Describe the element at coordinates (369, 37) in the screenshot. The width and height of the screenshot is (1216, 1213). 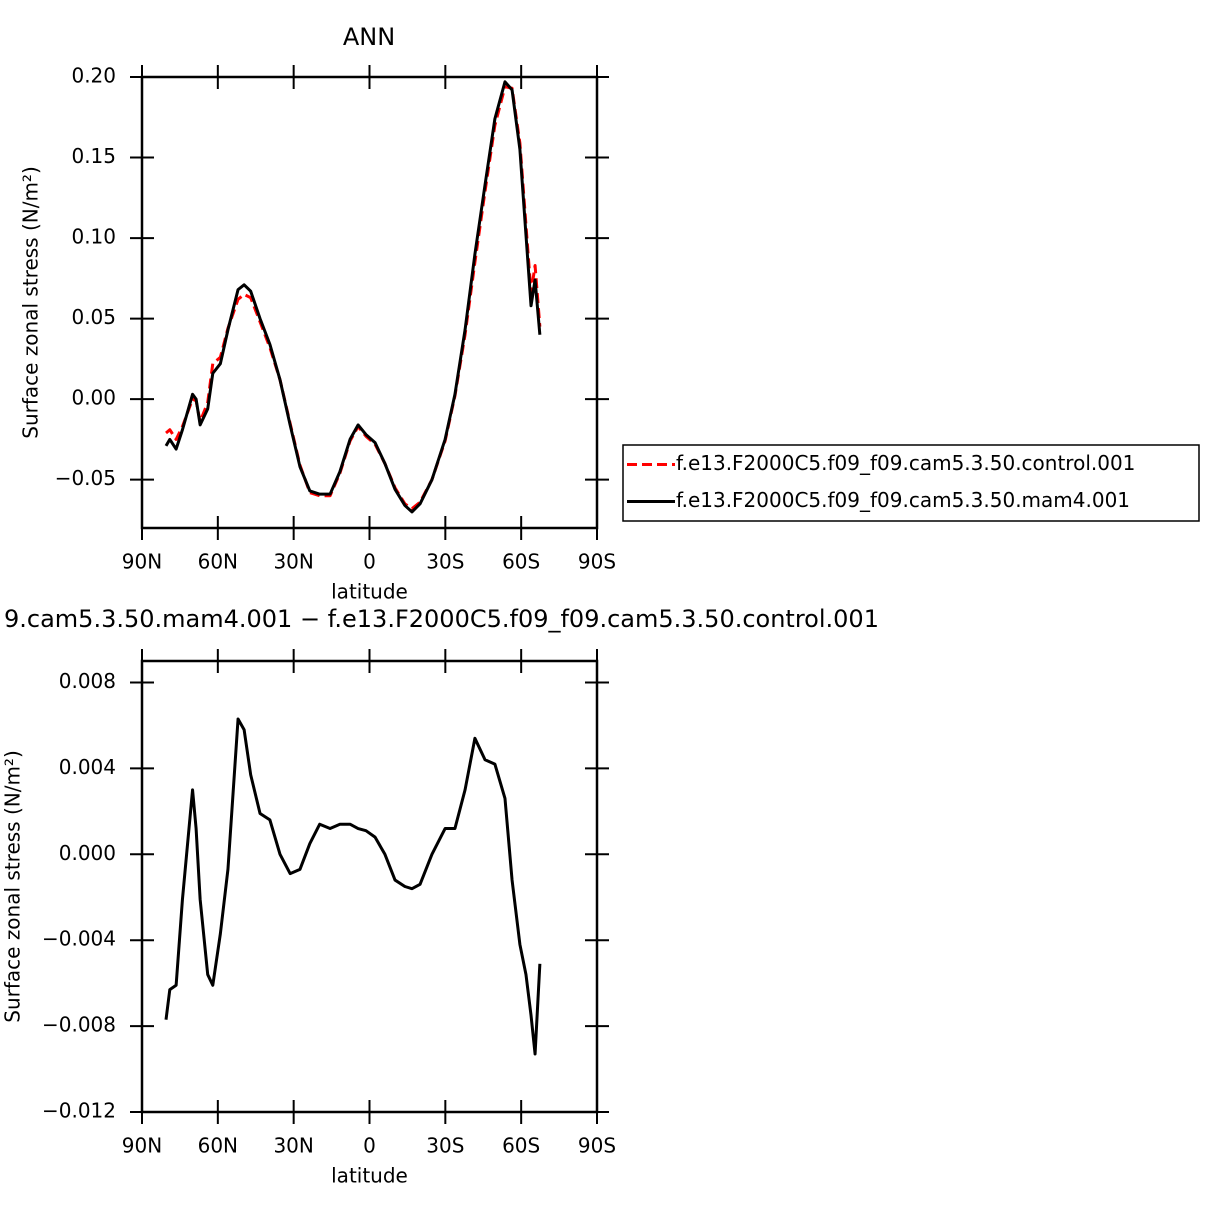
I see `chart-title: ANN` at that location.